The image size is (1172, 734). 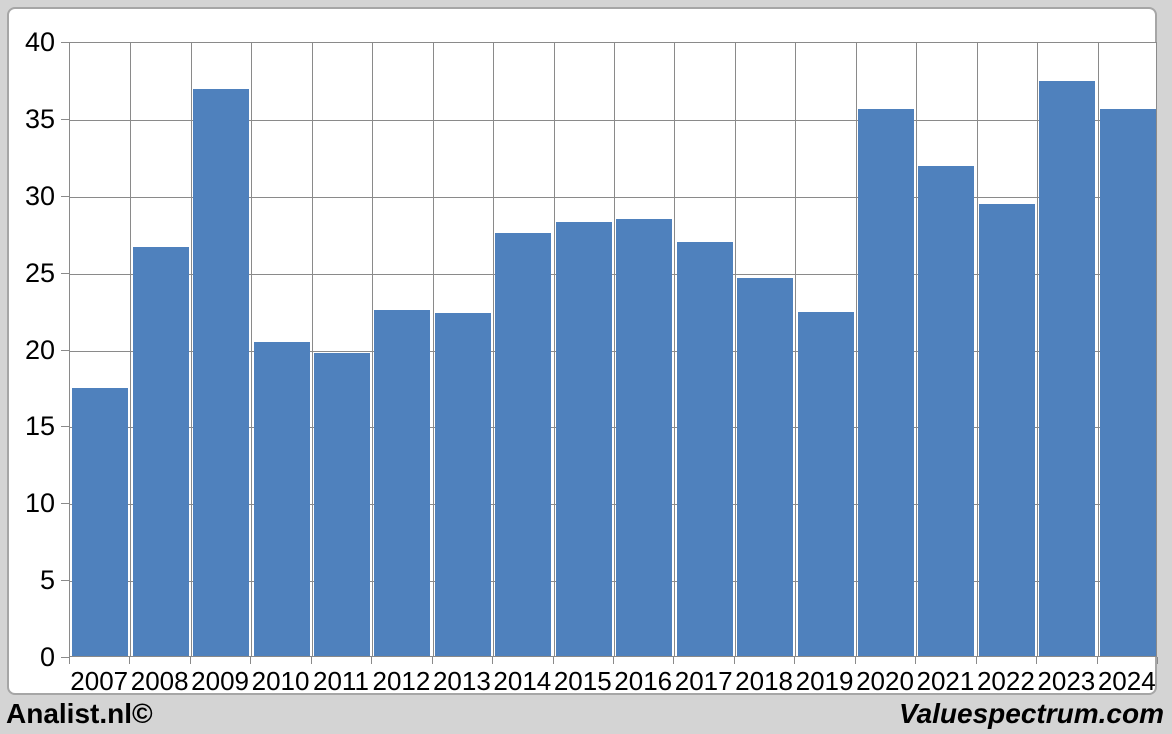 What do you see at coordinates (220, 681) in the screenshot?
I see `x-axis-label-2009: 2009` at bounding box center [220, 681].